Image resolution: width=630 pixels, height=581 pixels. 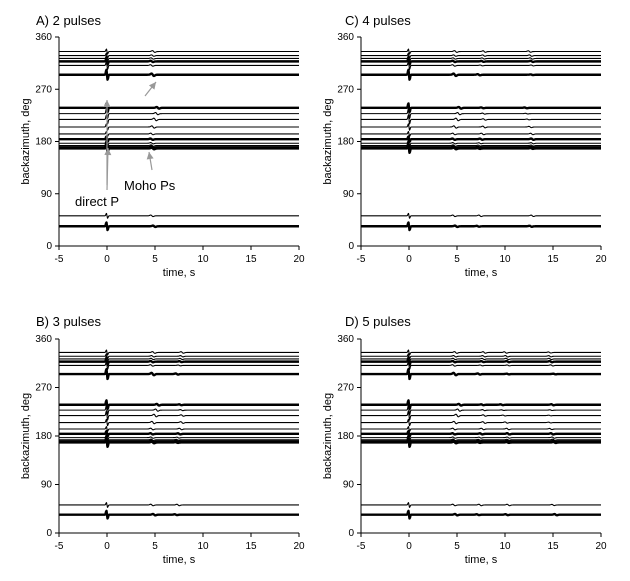 I want to click on direct-p-arrow-lower-head, so click(x=108, y=152).